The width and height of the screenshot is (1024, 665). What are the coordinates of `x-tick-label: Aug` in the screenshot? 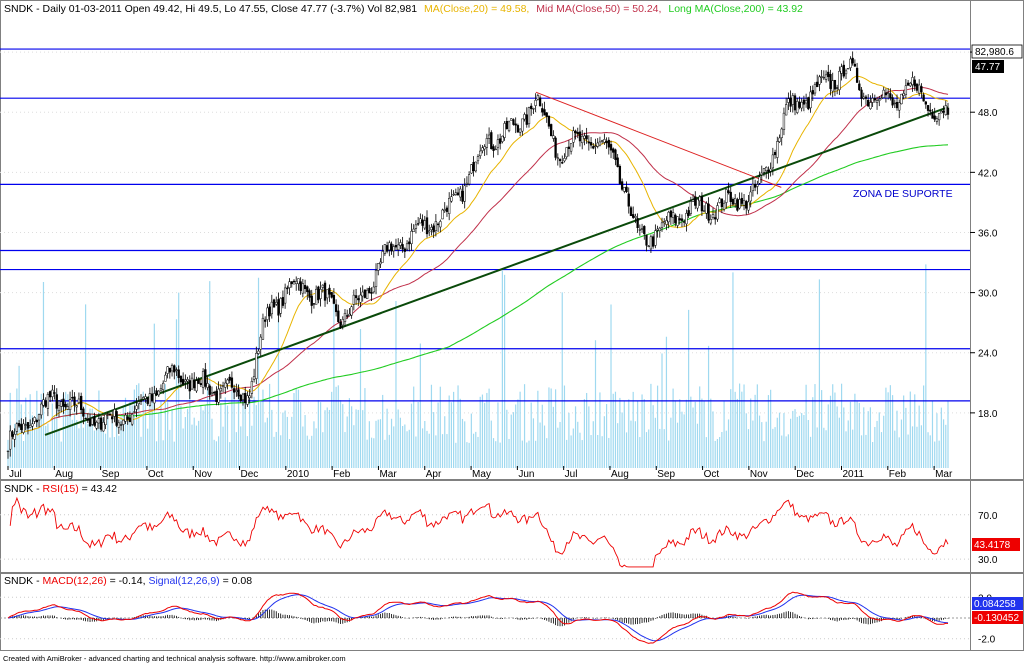 It's located at (64, 474).